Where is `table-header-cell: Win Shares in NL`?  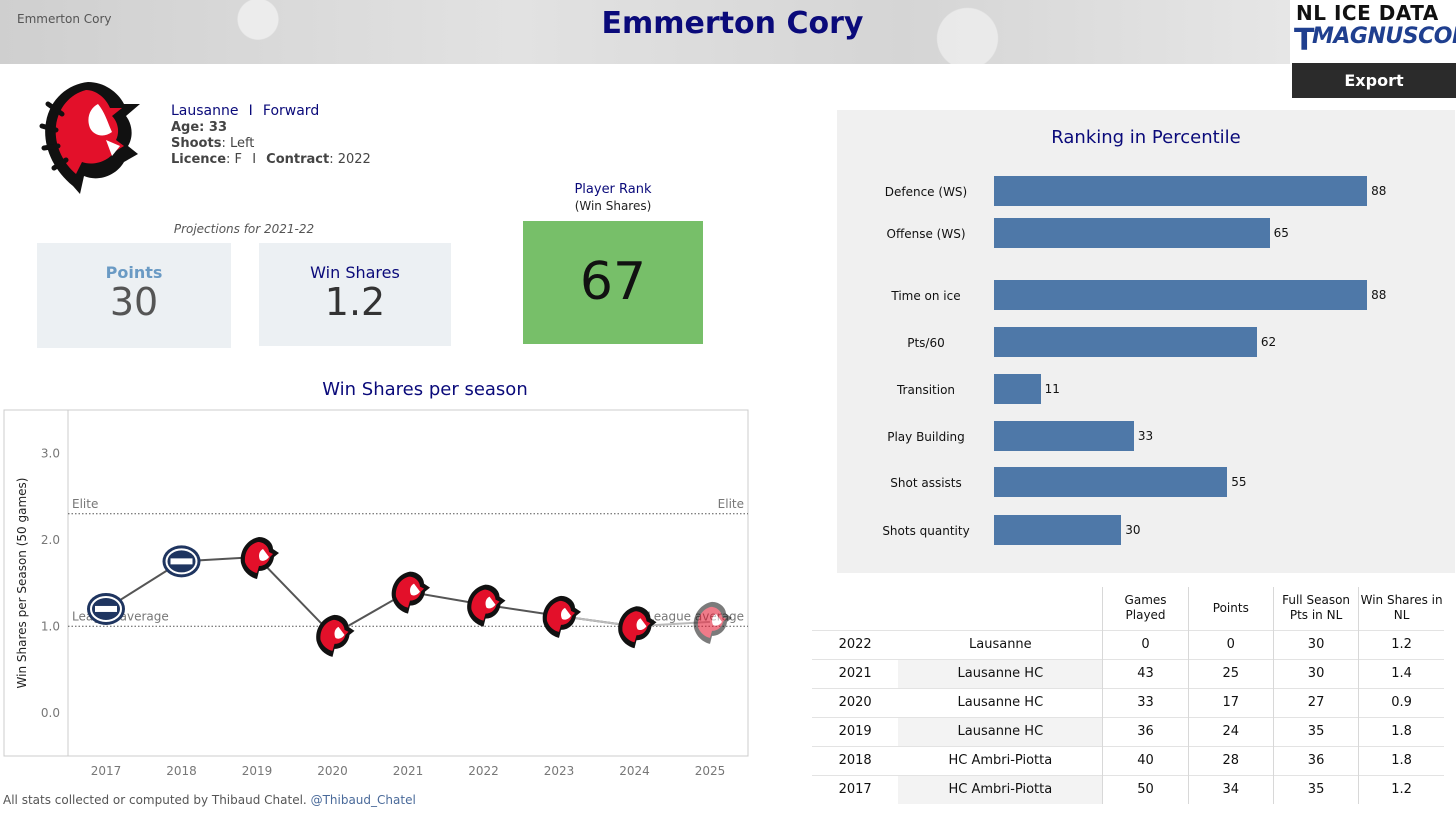
table-header-cell: Win Shares in NL is located at coordinates (1401, 608).